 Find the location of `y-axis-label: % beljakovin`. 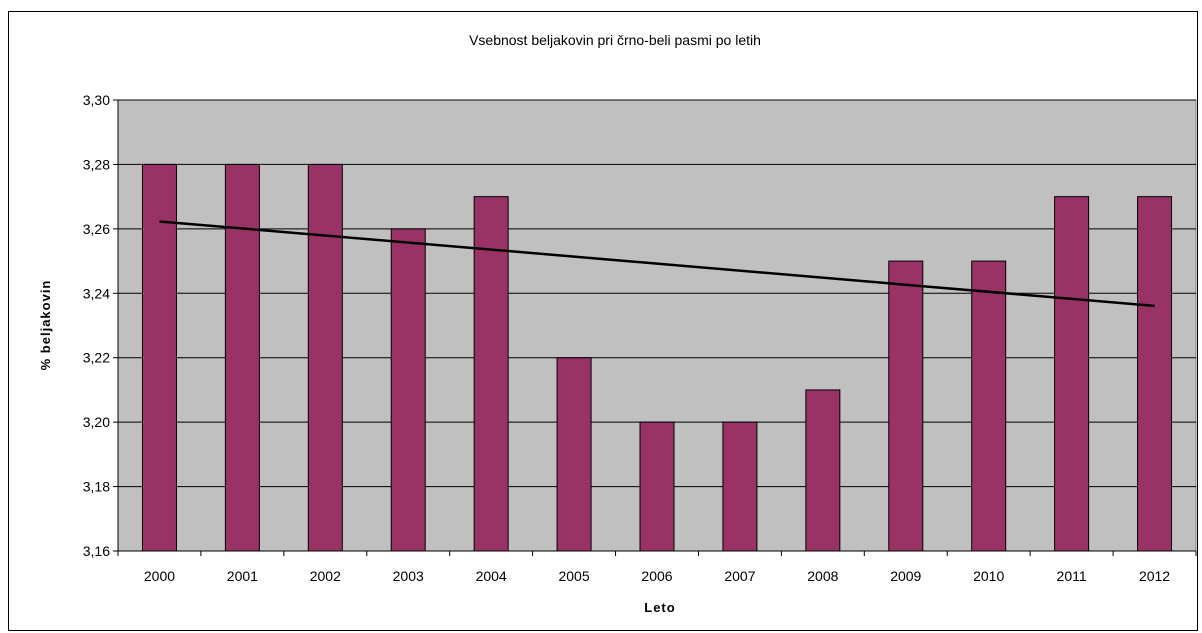

y-axis-label: % beljakovin is located at coordinates (45, 325).